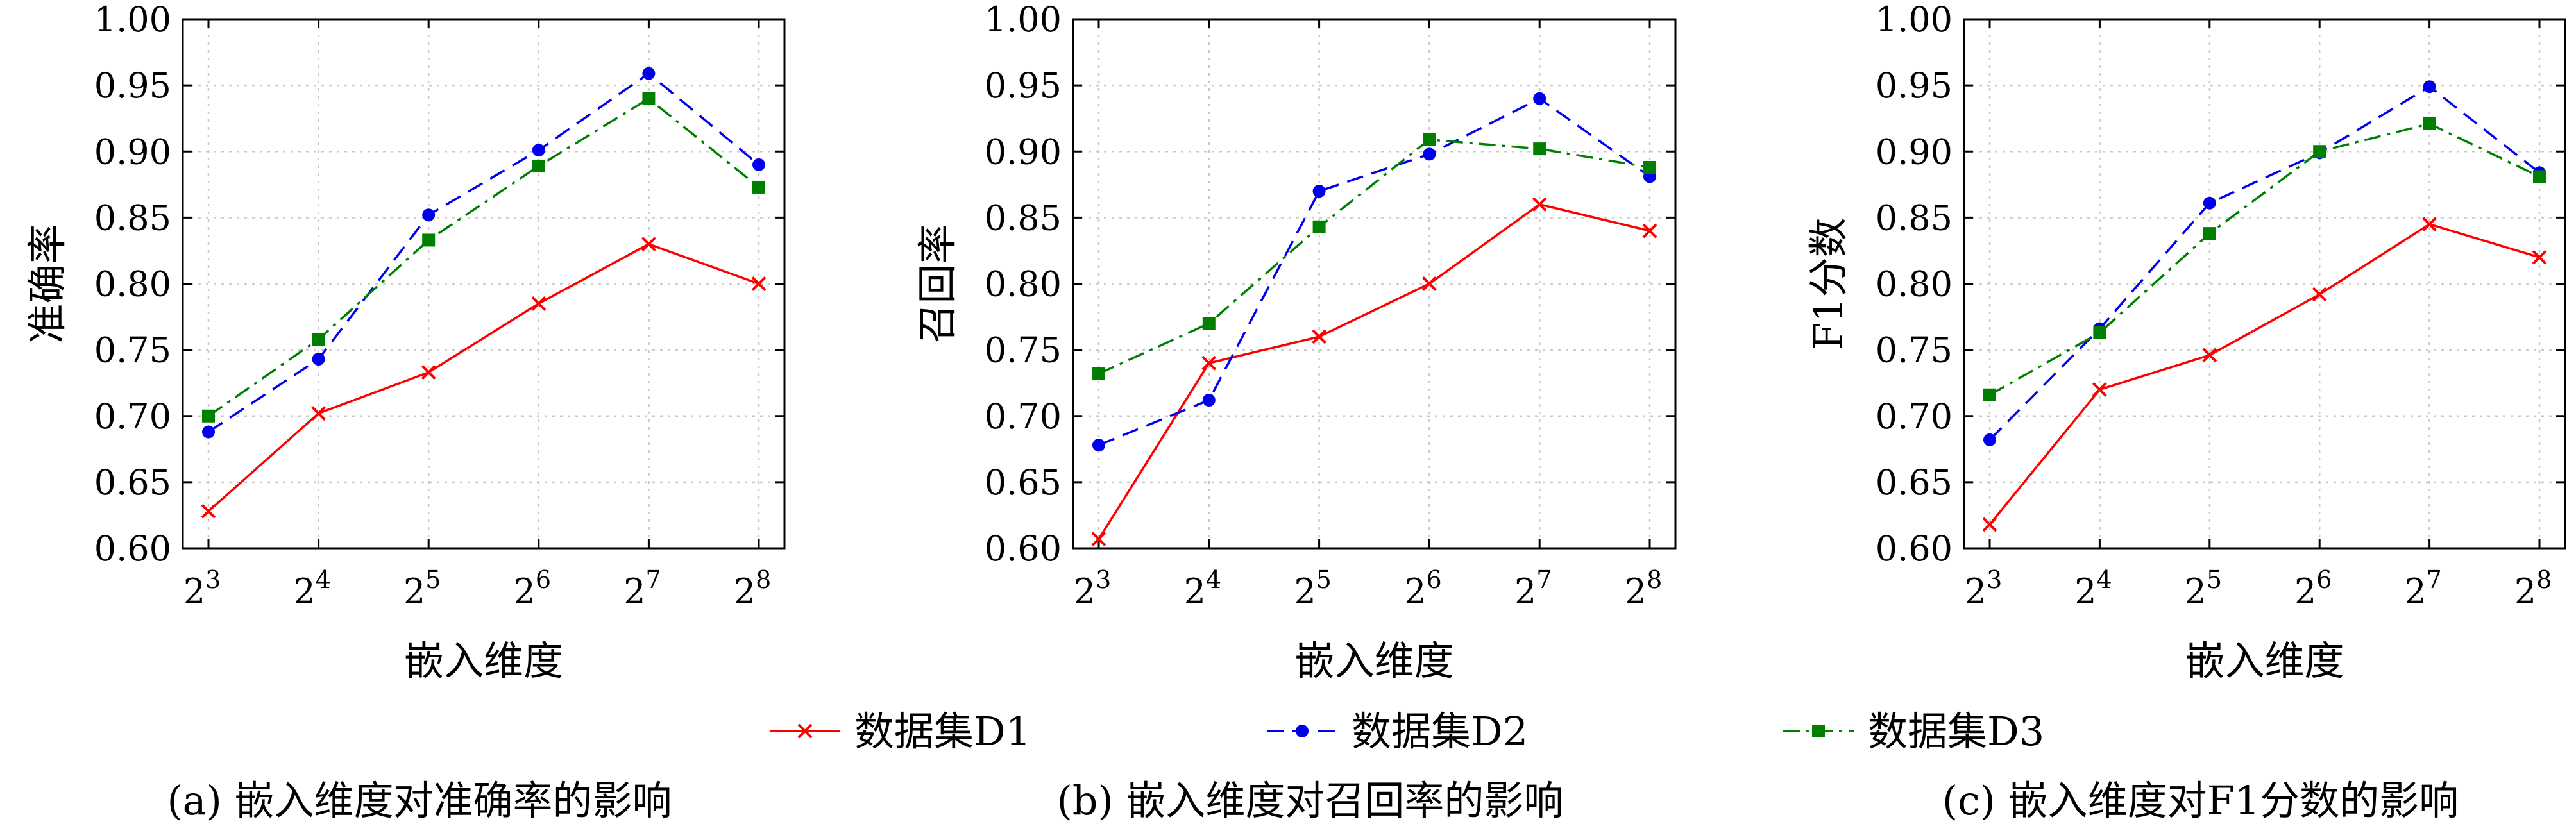 This screenshot has height=833, width=2576. Describe the element at coordinates (47, 283) in the screenshot. I see `y-axis-label: 准确率` at that location.